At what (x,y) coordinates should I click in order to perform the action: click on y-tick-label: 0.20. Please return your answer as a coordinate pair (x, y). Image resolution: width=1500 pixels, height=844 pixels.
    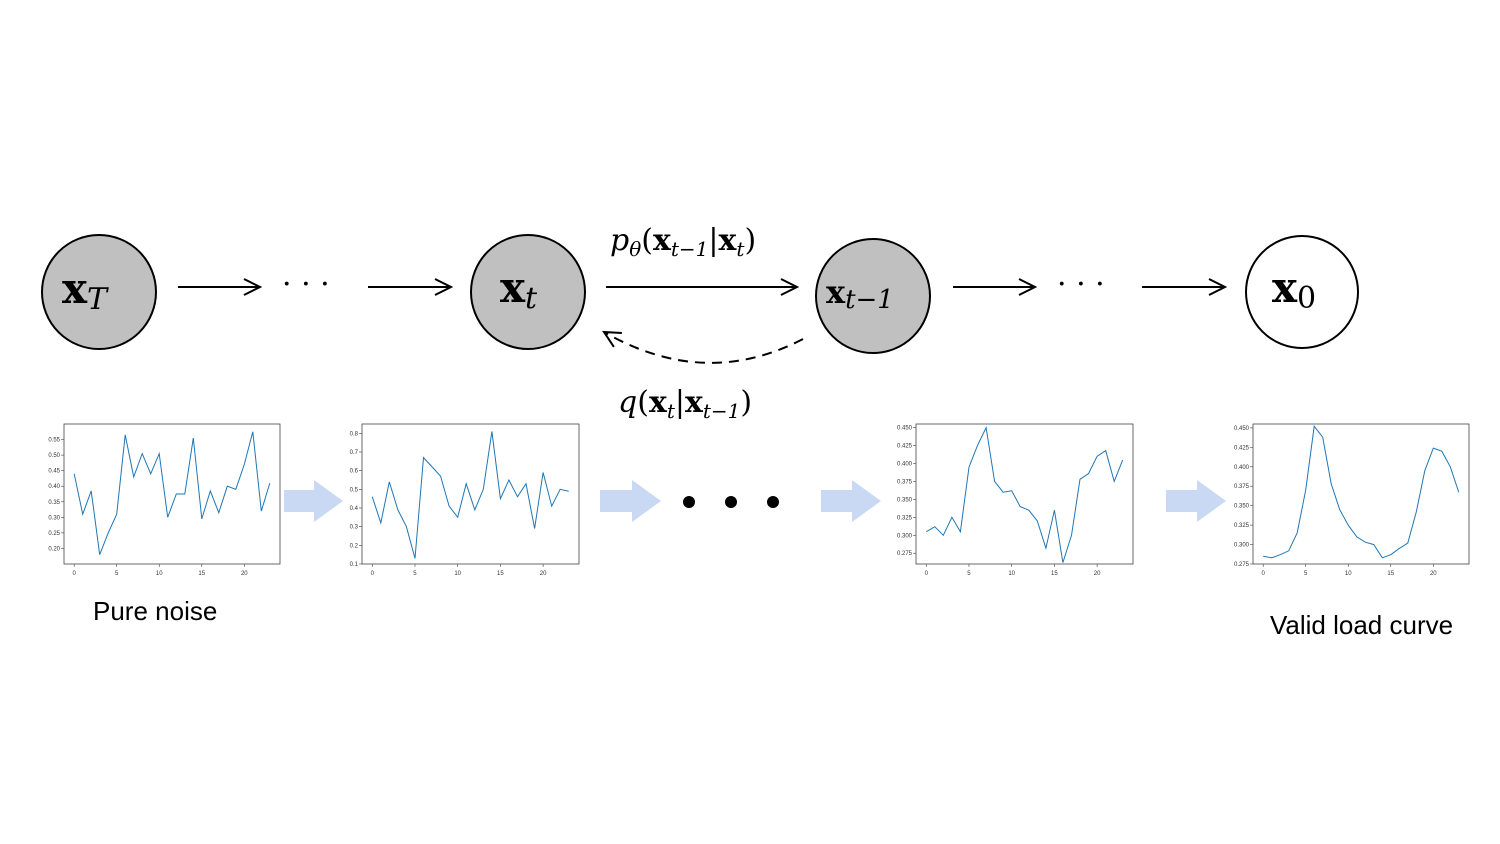
    Looking at the image, I should click on (54, 549).